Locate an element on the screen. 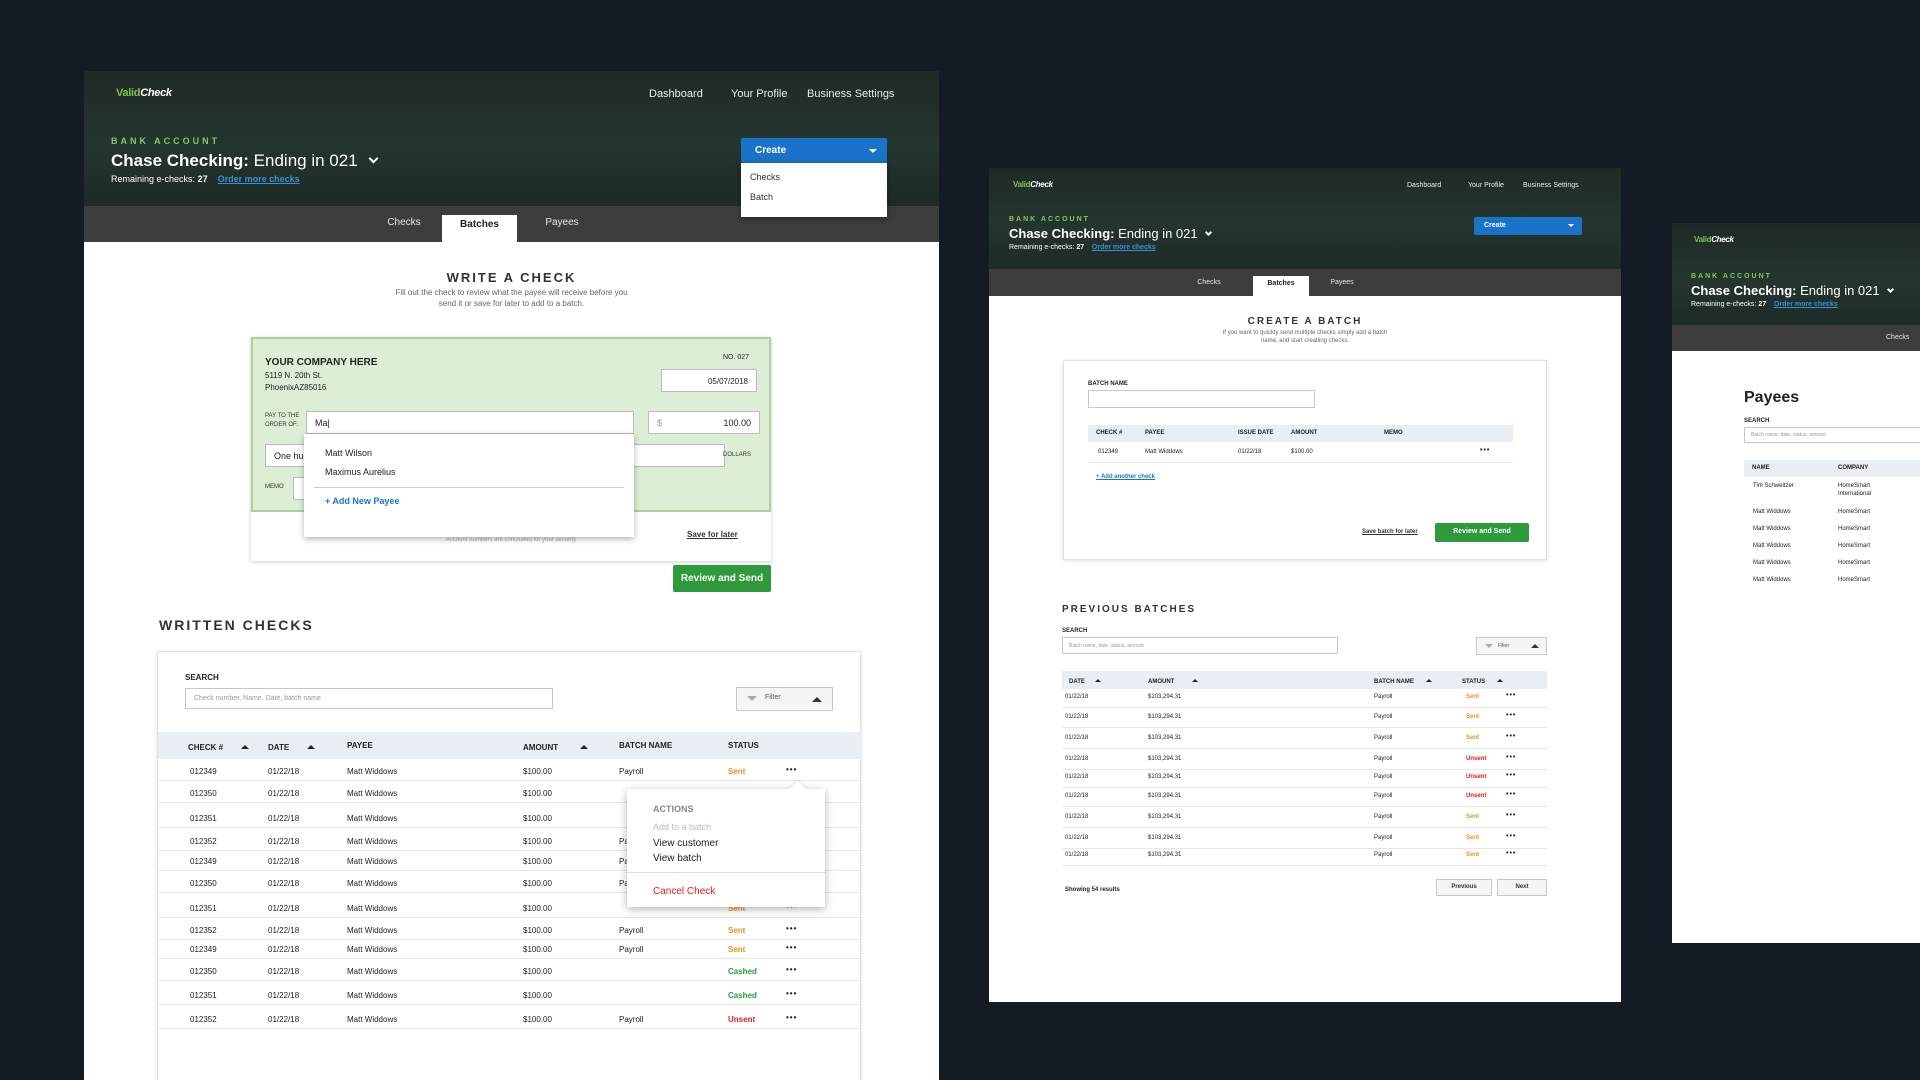  next-button: Next is located at coordinates (1522, 887).